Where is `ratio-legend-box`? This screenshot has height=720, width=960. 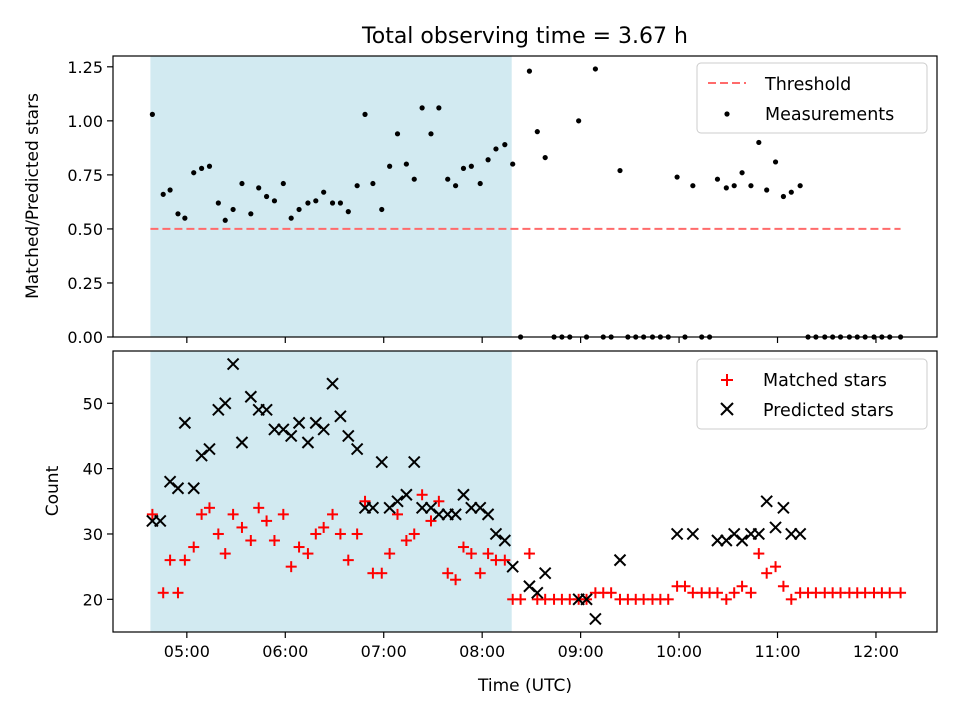 ratio-legend-box is located at coordinates (812, 98).